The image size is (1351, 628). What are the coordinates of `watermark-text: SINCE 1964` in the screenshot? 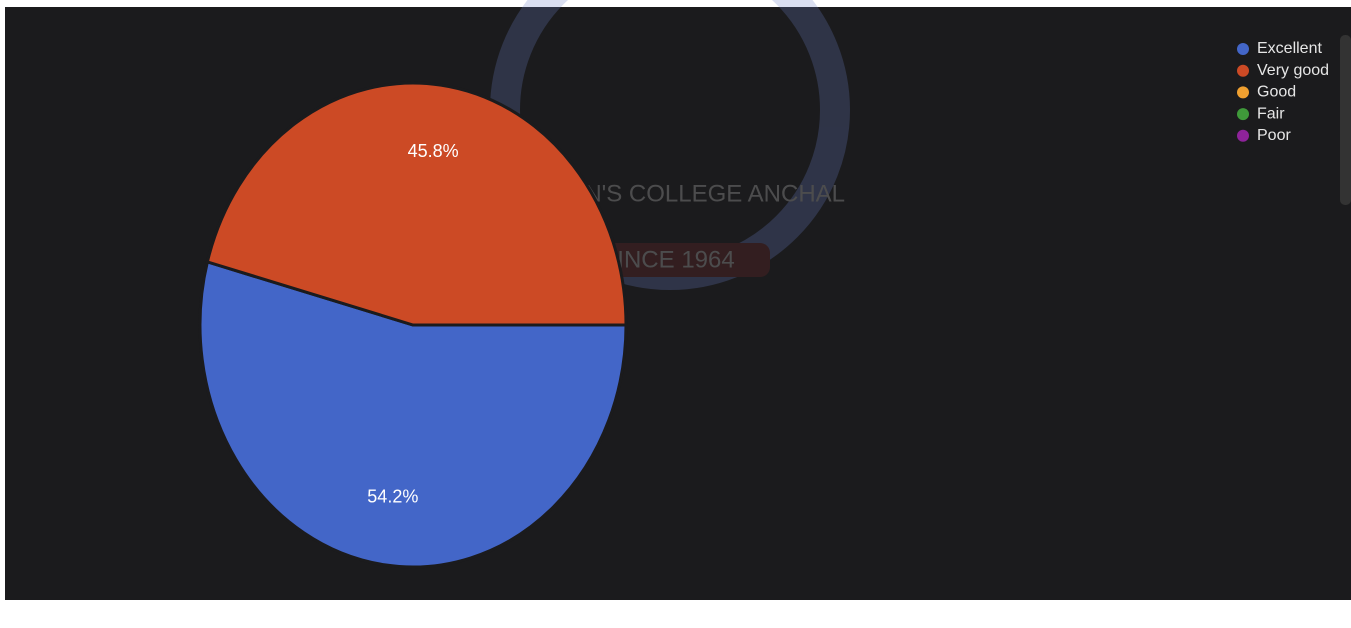 It's located at (667, 259).